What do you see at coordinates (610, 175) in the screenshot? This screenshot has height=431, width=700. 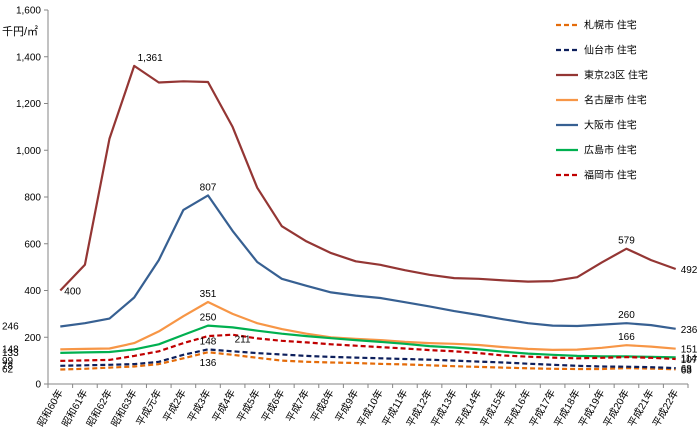 I see `legend-entry-label: 福岡市 住宅` at bounding box center [610, 175].